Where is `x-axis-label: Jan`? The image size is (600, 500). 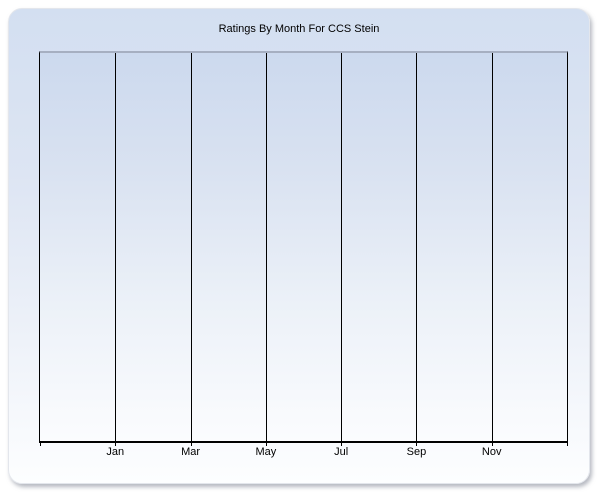
x-axis-label: Jan is located at coordinates (115, 452).